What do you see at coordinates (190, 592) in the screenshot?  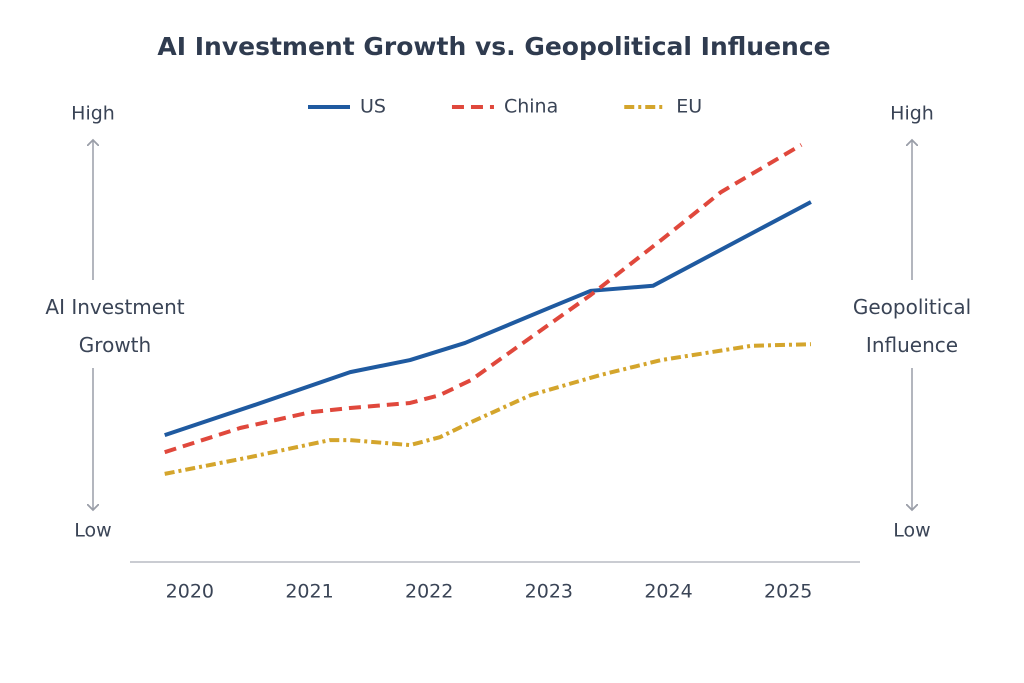 I see `x-tick-label: 2020` at bounding box center [190, 592].